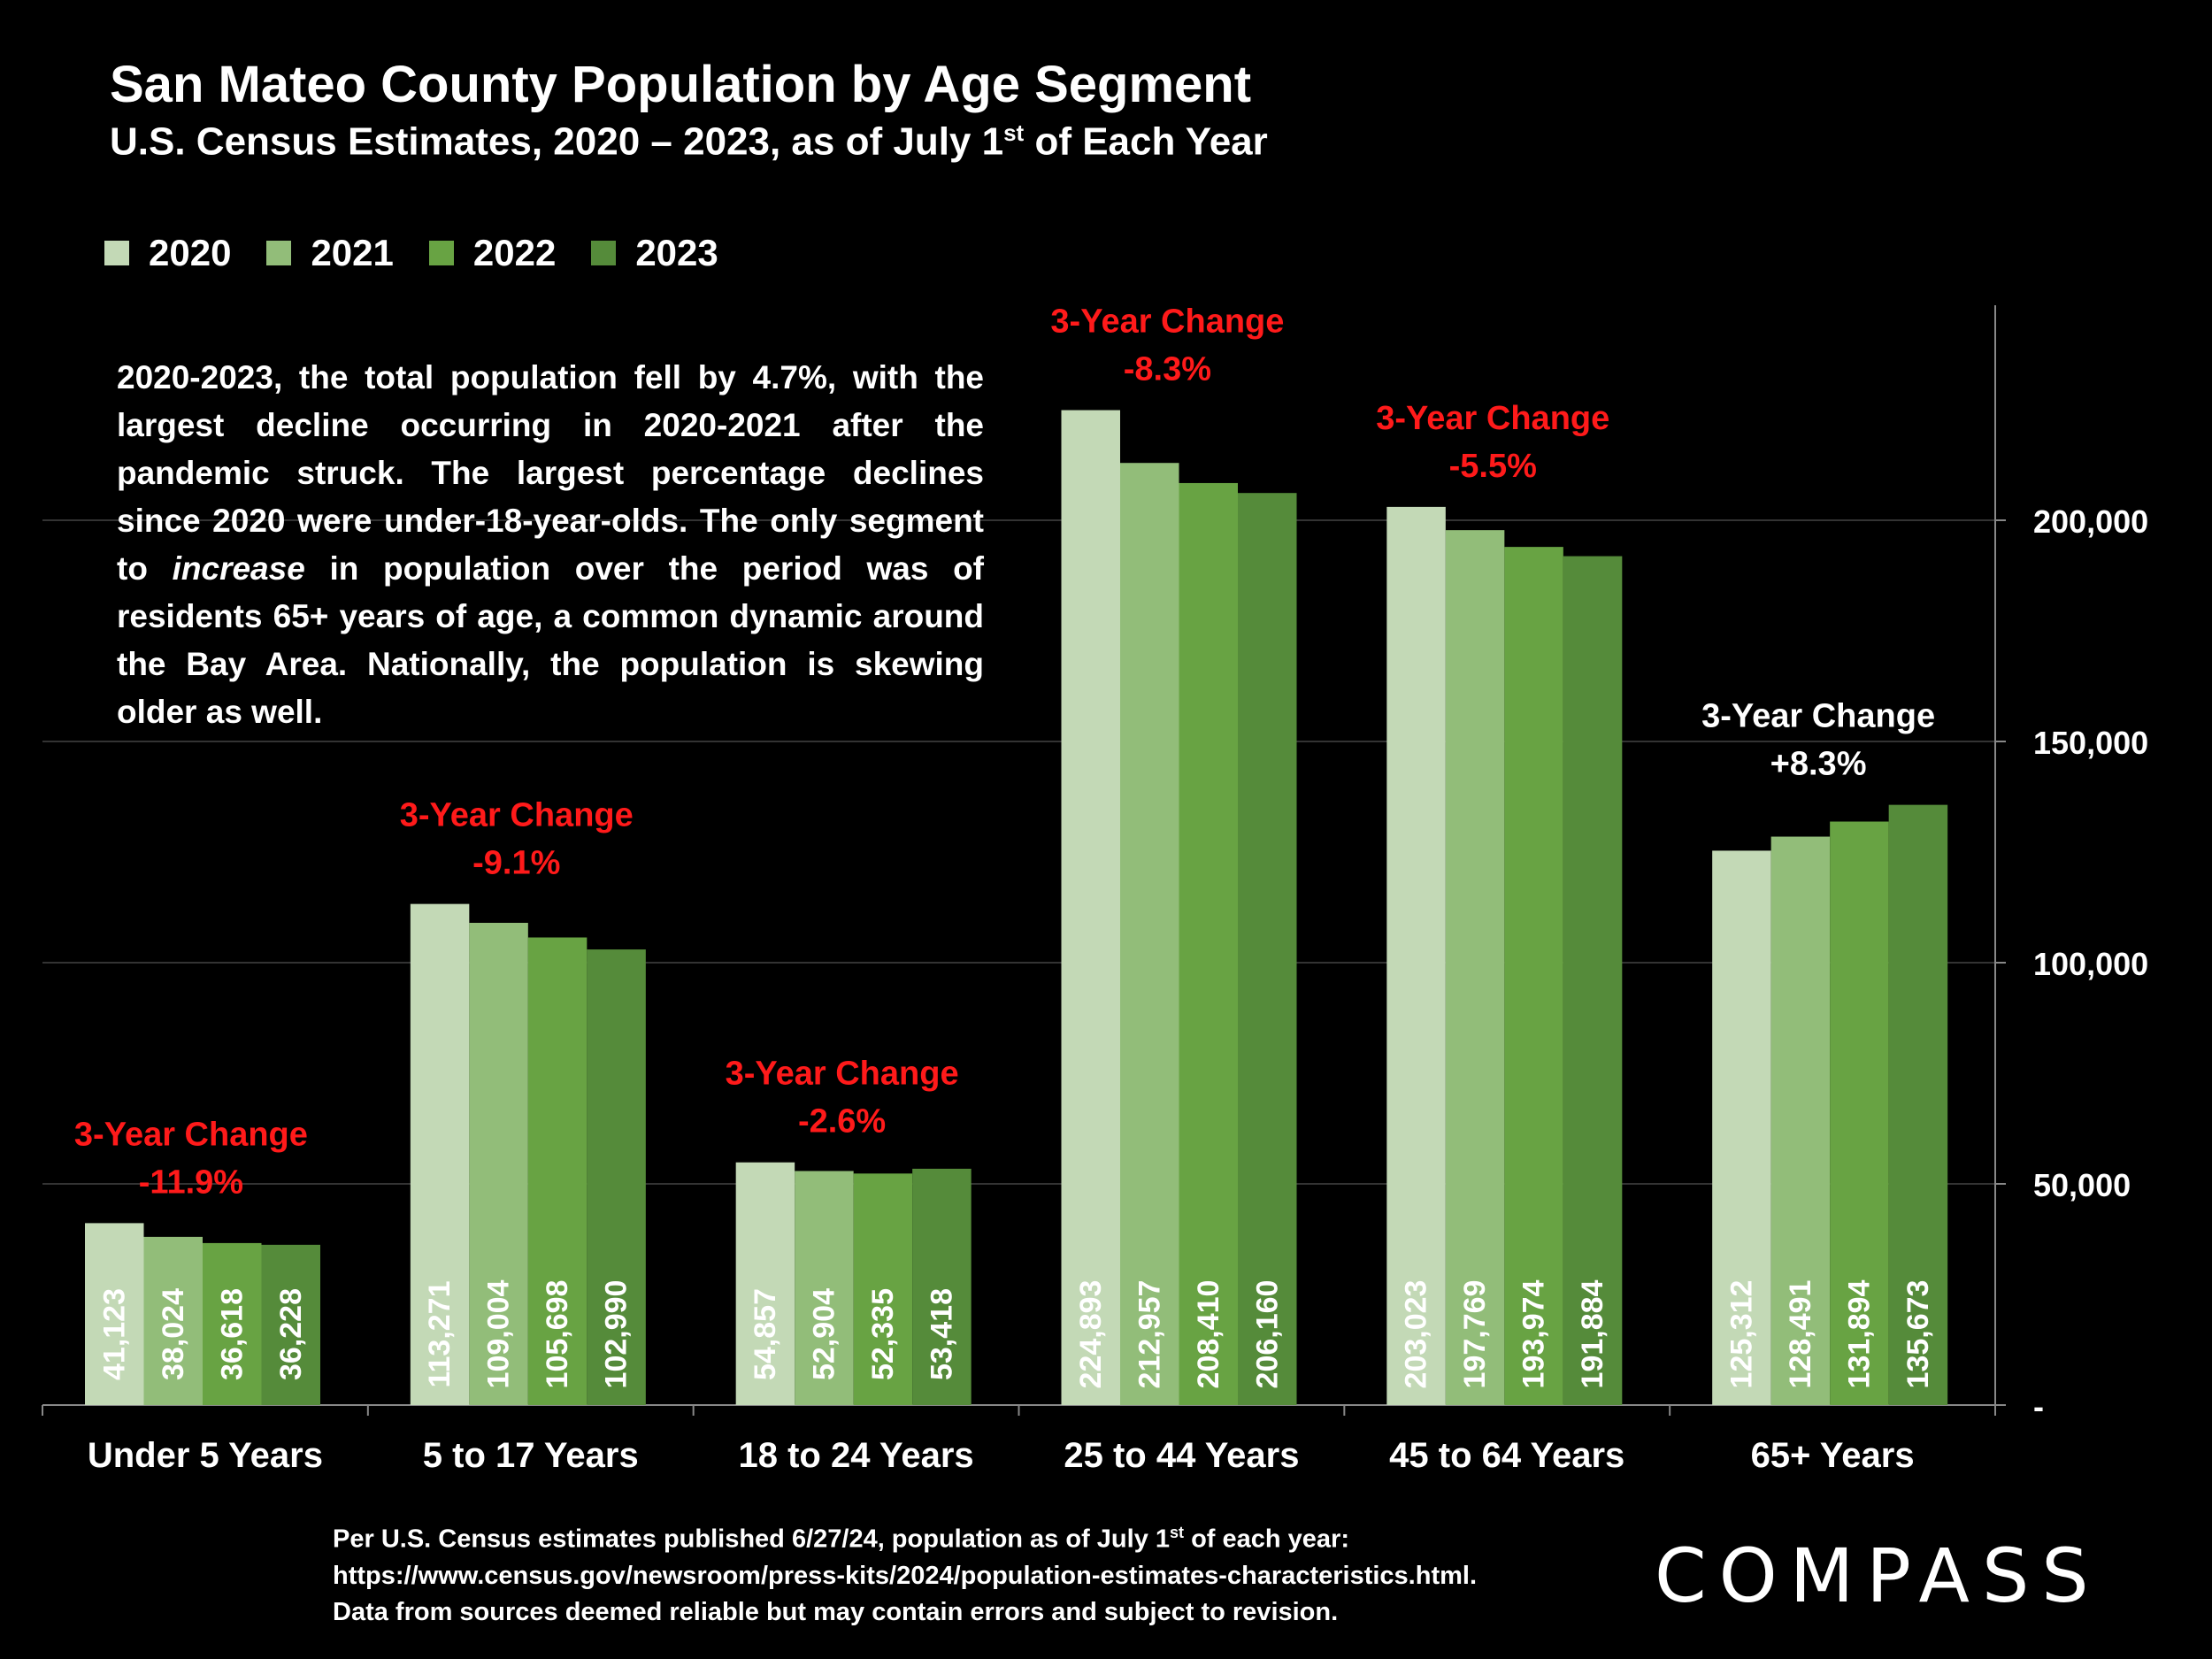 The height and width of the screenshot is (1659, 2212). I want to click on bar-data-label: 105,698, so click(558, 1335).